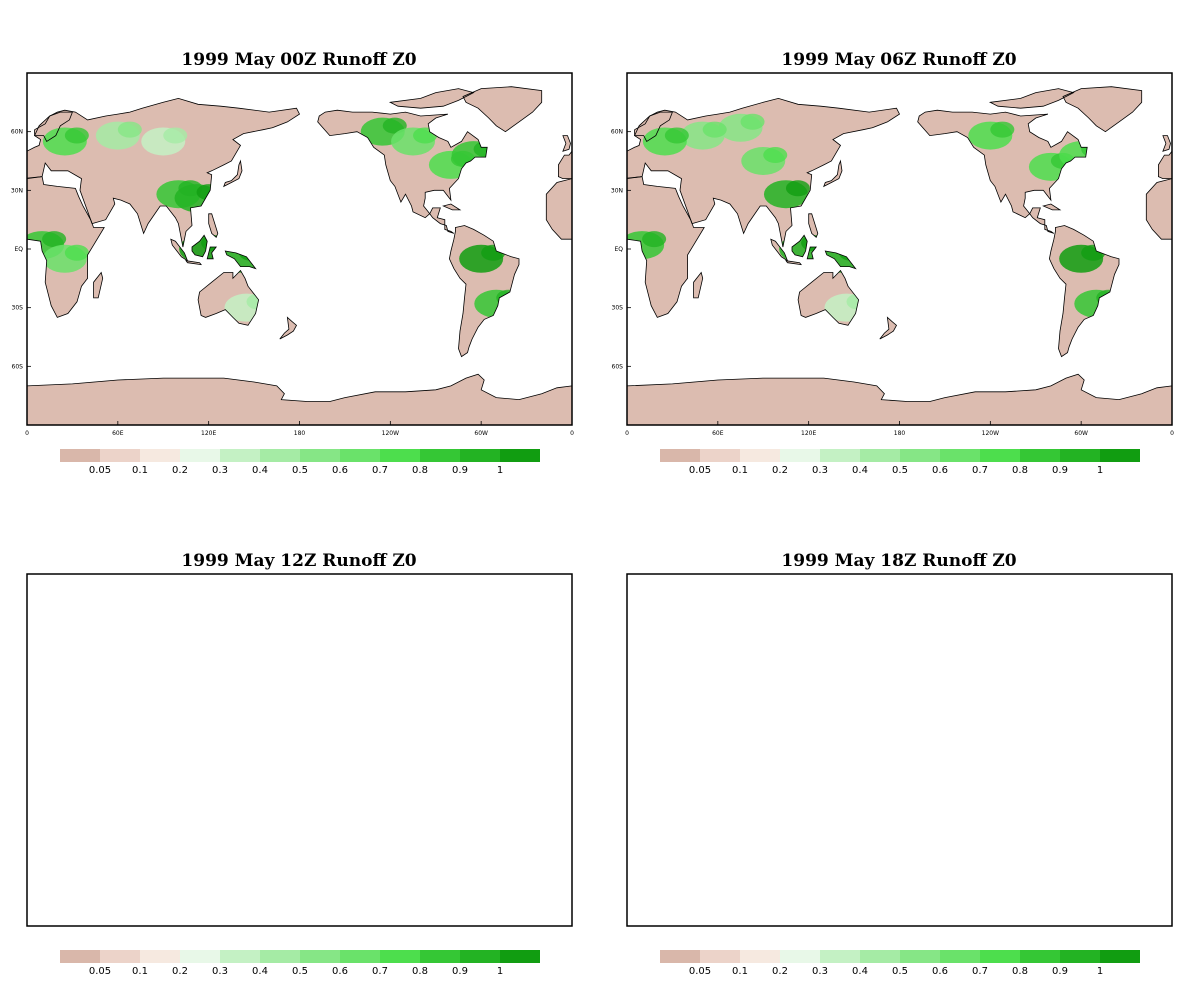  I want to click on lon-tick-label: 60W, so click(481, 433).